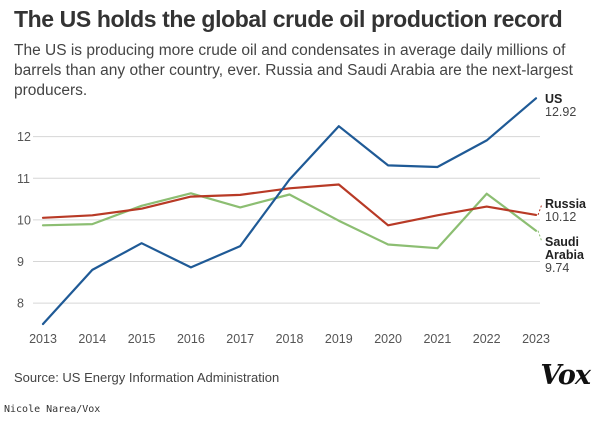 This screenshot has width=599, height=422. What do you see at coordinates (536, 339) in the screenshot?
I see `x-tick-label-2023: 2023` at bounding box center [536, 339].